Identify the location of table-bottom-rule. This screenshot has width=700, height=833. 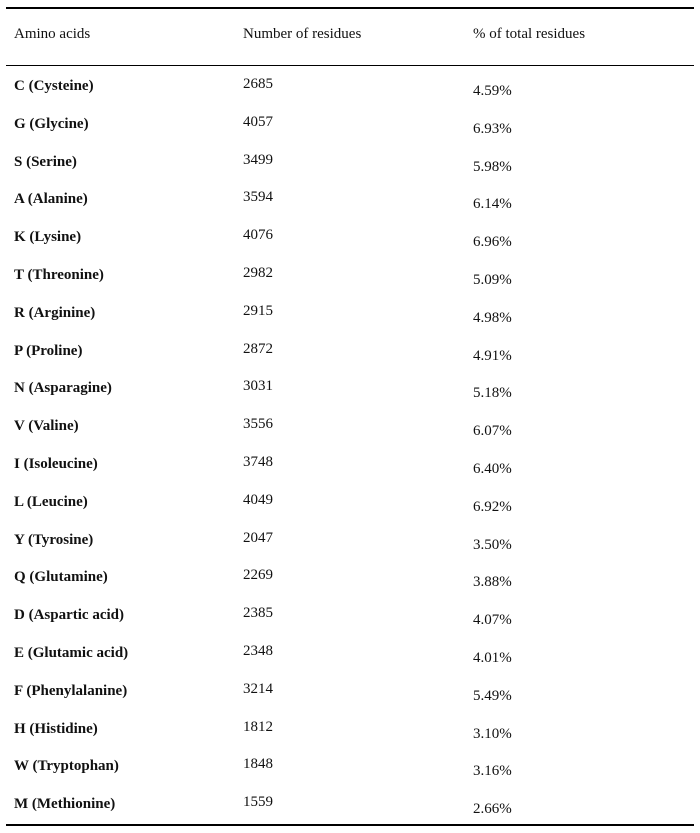
(350, 825).